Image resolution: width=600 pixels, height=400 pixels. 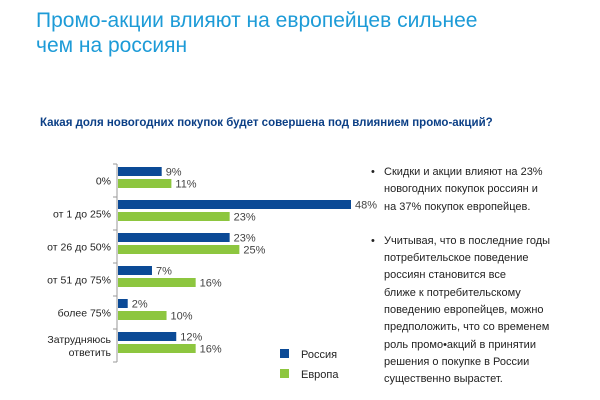 What do you see at coordinates (254, 251) in the screenshot?
I see `data-label: 25%` at bounding box center [254, 251].